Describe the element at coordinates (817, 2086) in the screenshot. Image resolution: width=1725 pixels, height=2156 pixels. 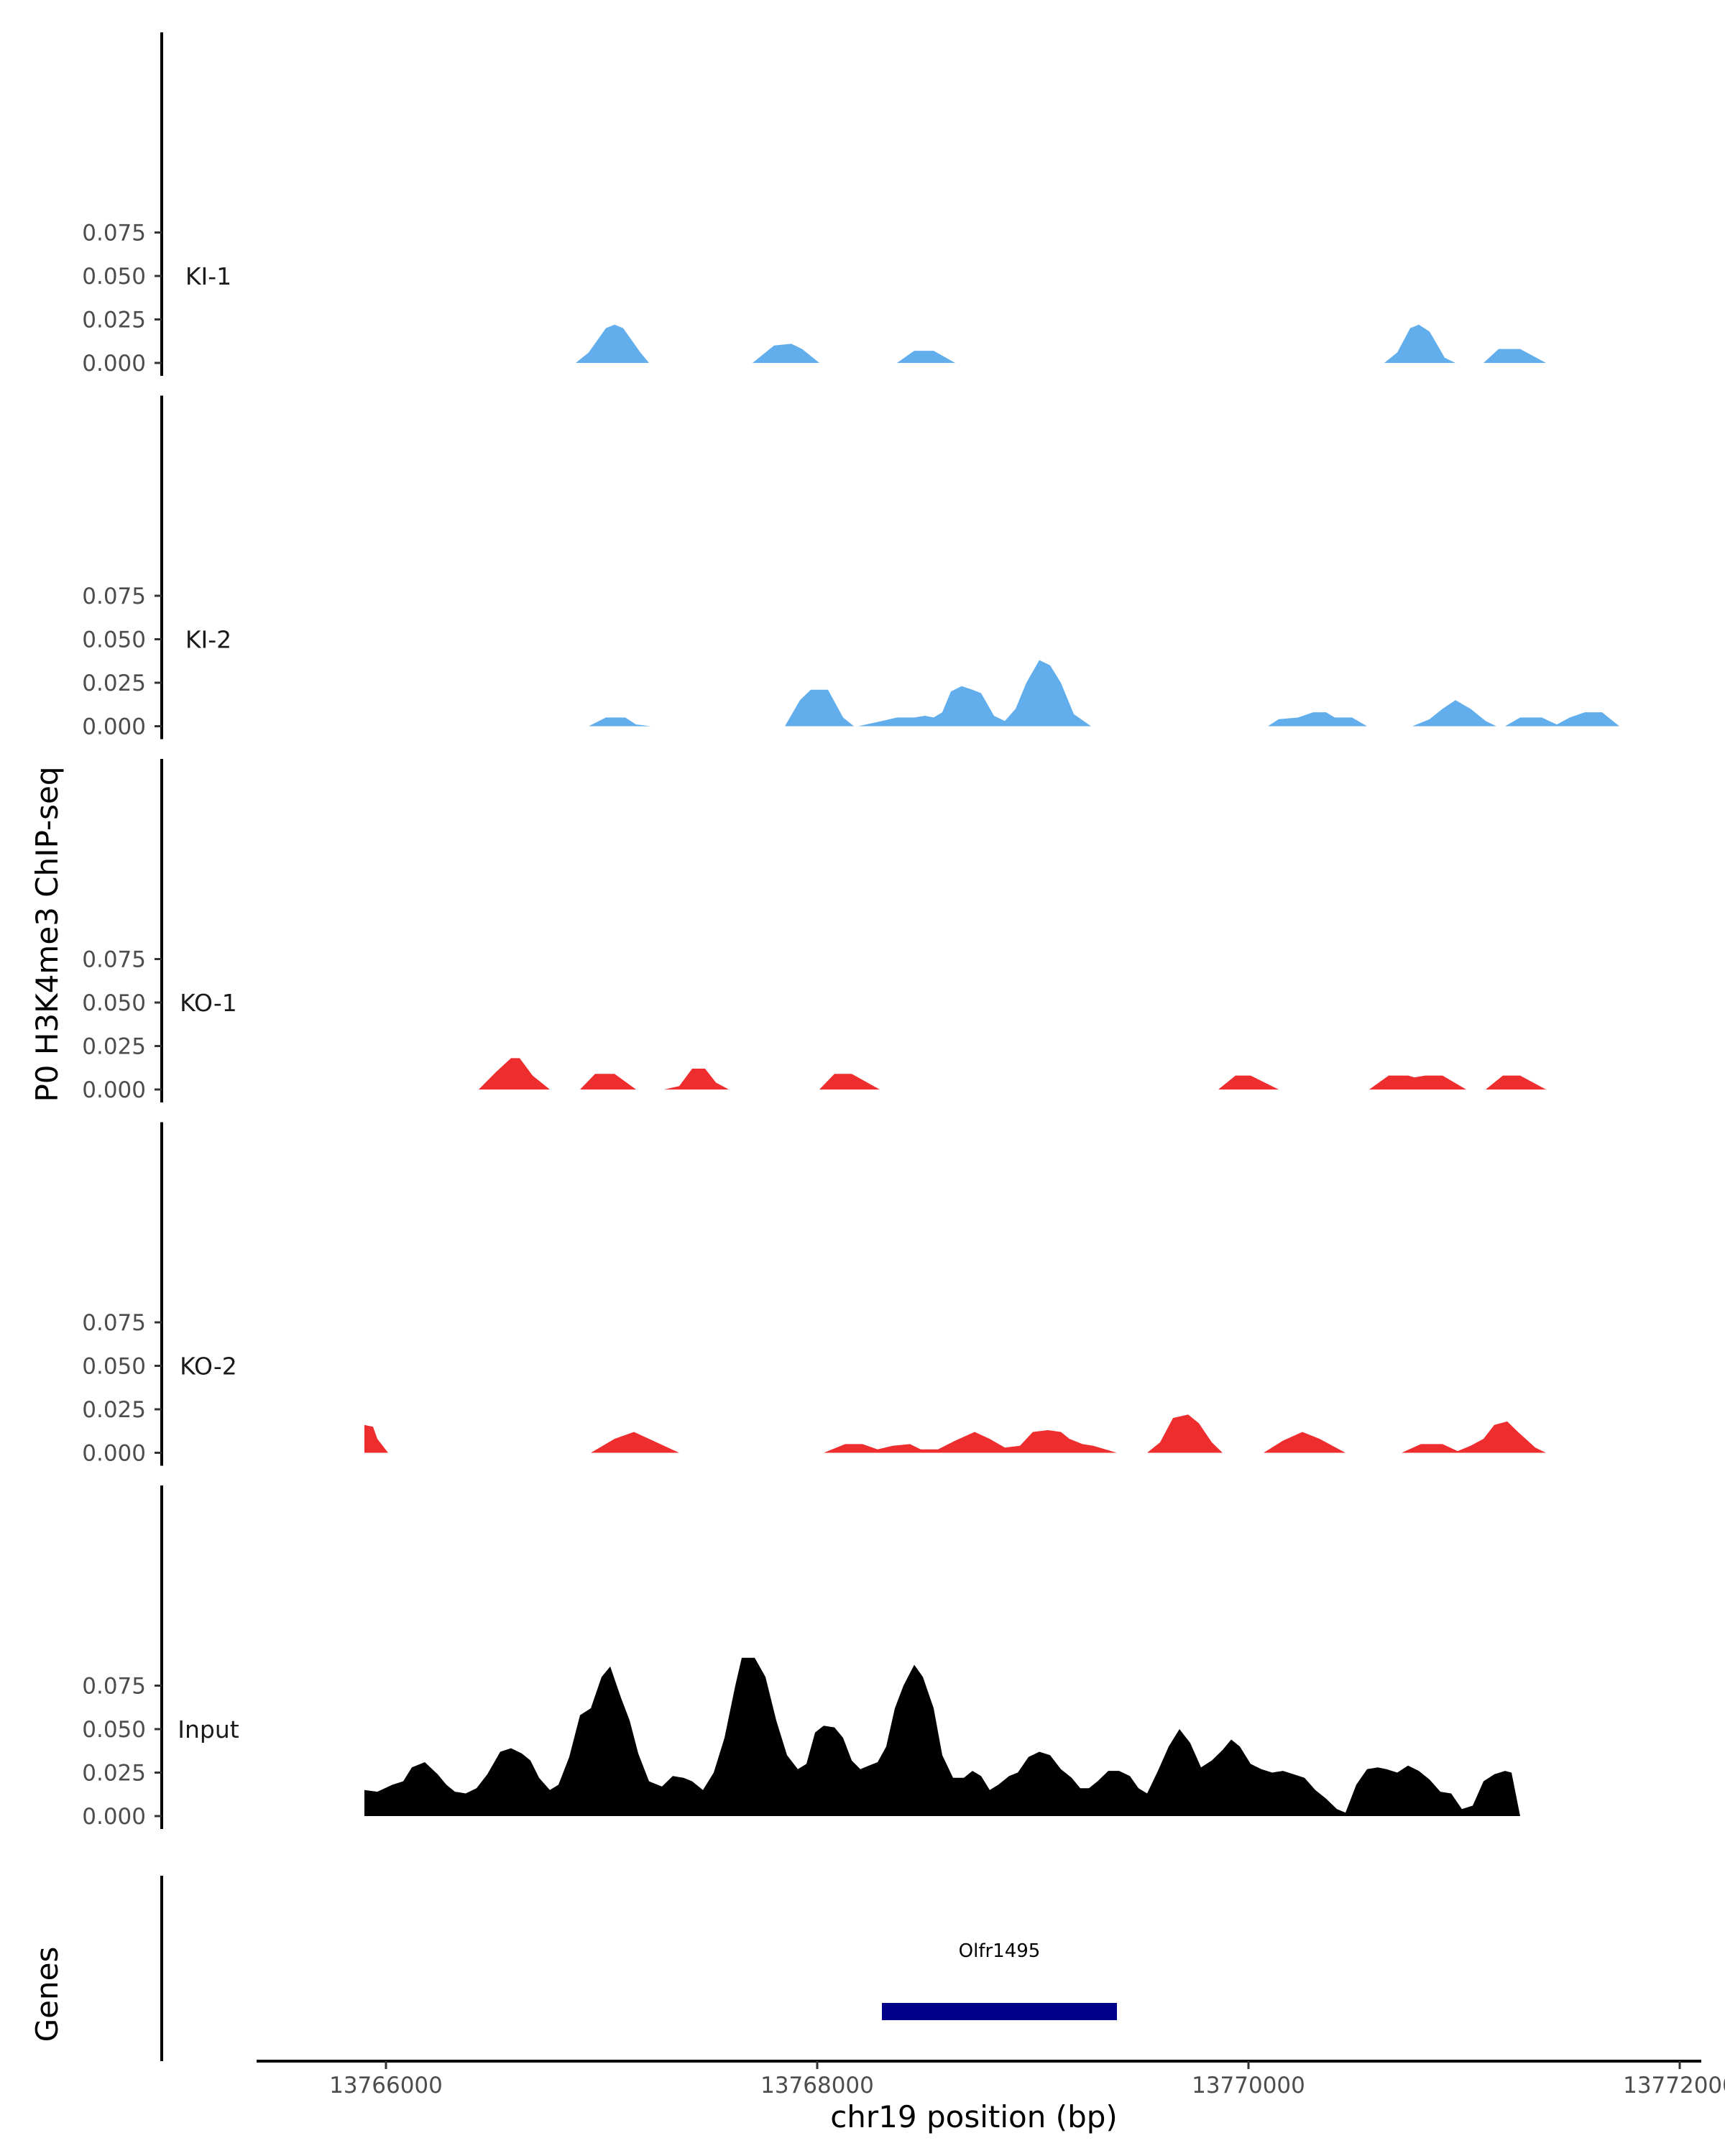
I see `x-tick-label: 13768000` at that location.